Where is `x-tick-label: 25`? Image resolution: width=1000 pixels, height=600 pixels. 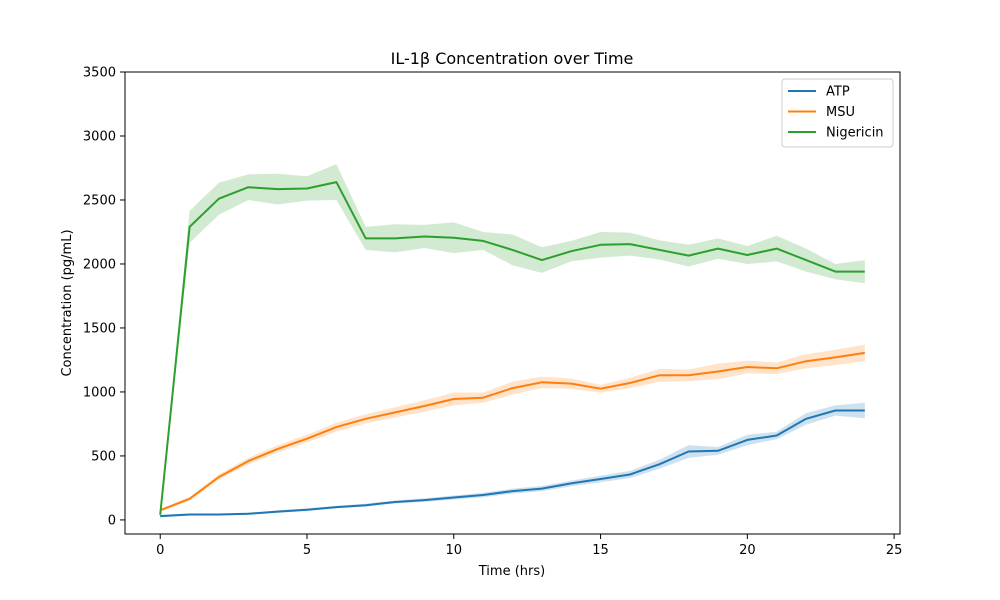 x-tick-label: 25 is located at coordinates (894, 550).